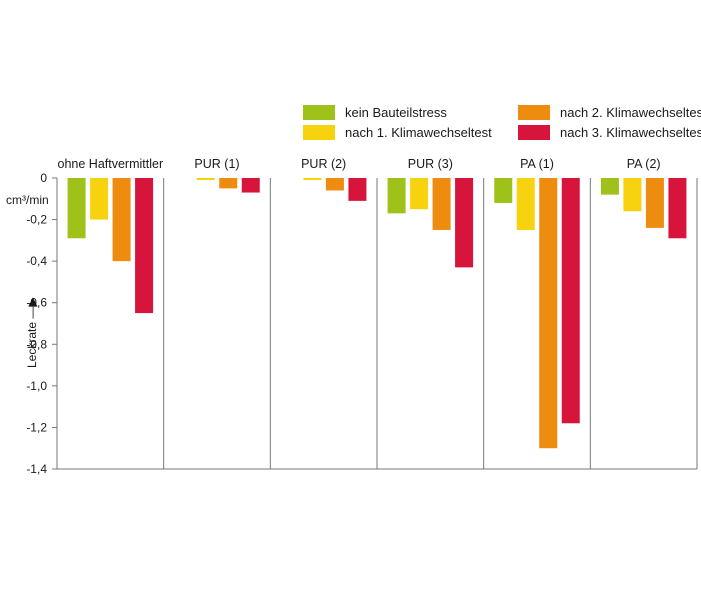 The image size is (701, 600). What do you see at coordinates (644, 164) in the screenshot?
I see `category-label: PA (2)` at bounding box center [644, 164].